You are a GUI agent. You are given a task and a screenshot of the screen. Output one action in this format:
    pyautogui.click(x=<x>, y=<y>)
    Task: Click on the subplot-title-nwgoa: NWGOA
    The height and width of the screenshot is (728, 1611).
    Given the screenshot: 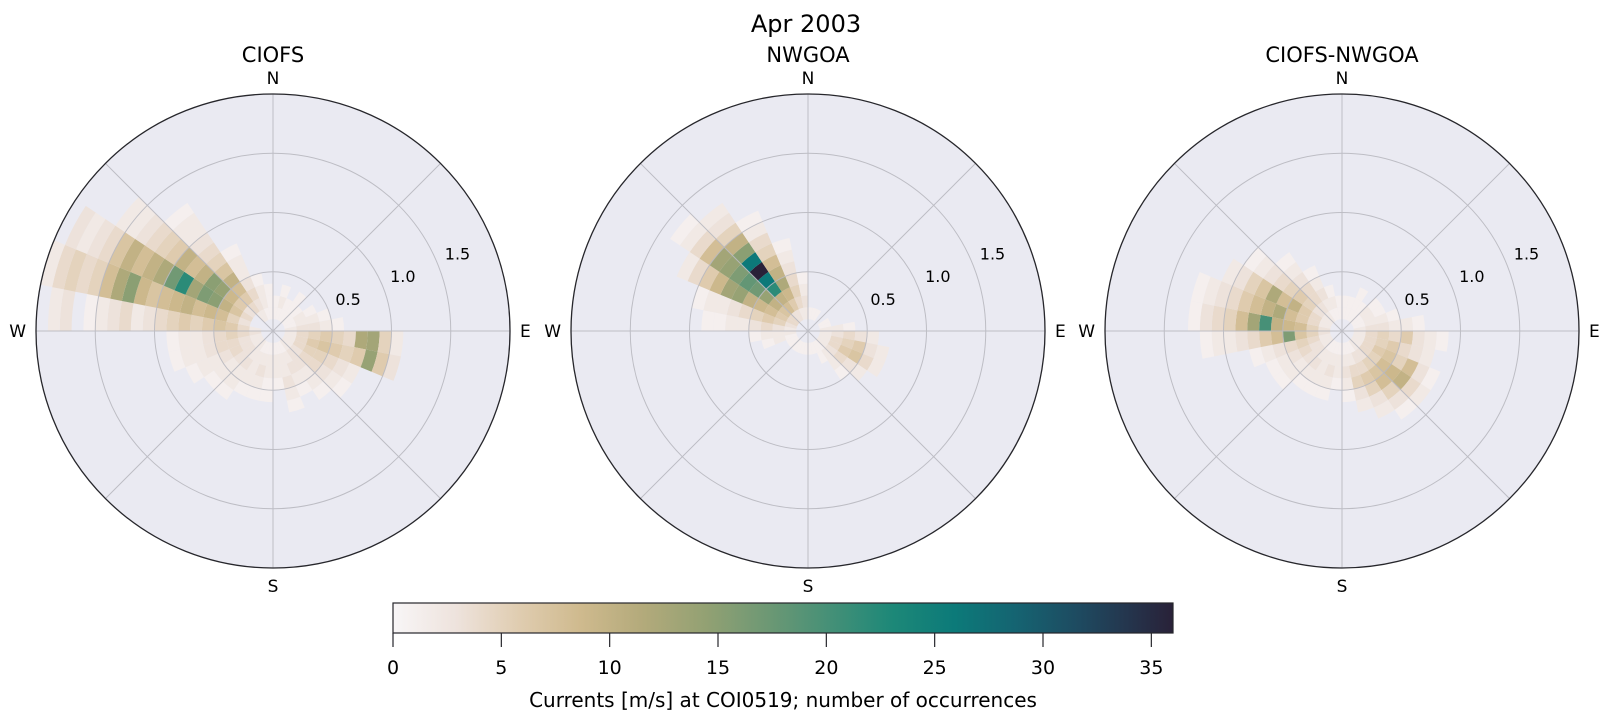 What is the action you would take?
    pyautogui.click(x=808, y=55)
    